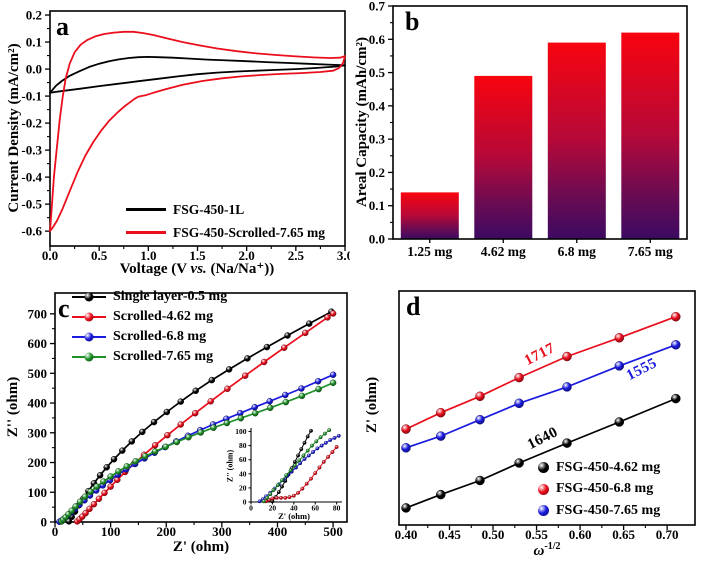 This screenshot has width=701, height=565. What do you see at coordinates (599, 511) in the screenshot?
I see `legend-item: FSG-450-7.65 mg` at bounding box center [599, 511].